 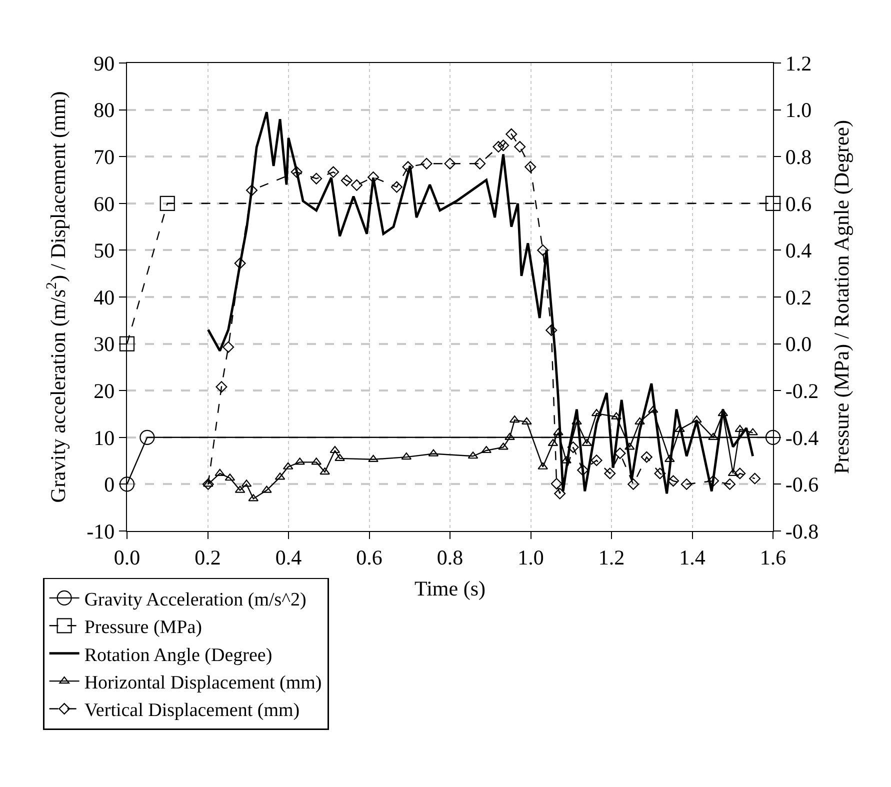 I want to click on x-tick-label: 0.0, so click(x=127, y=557).